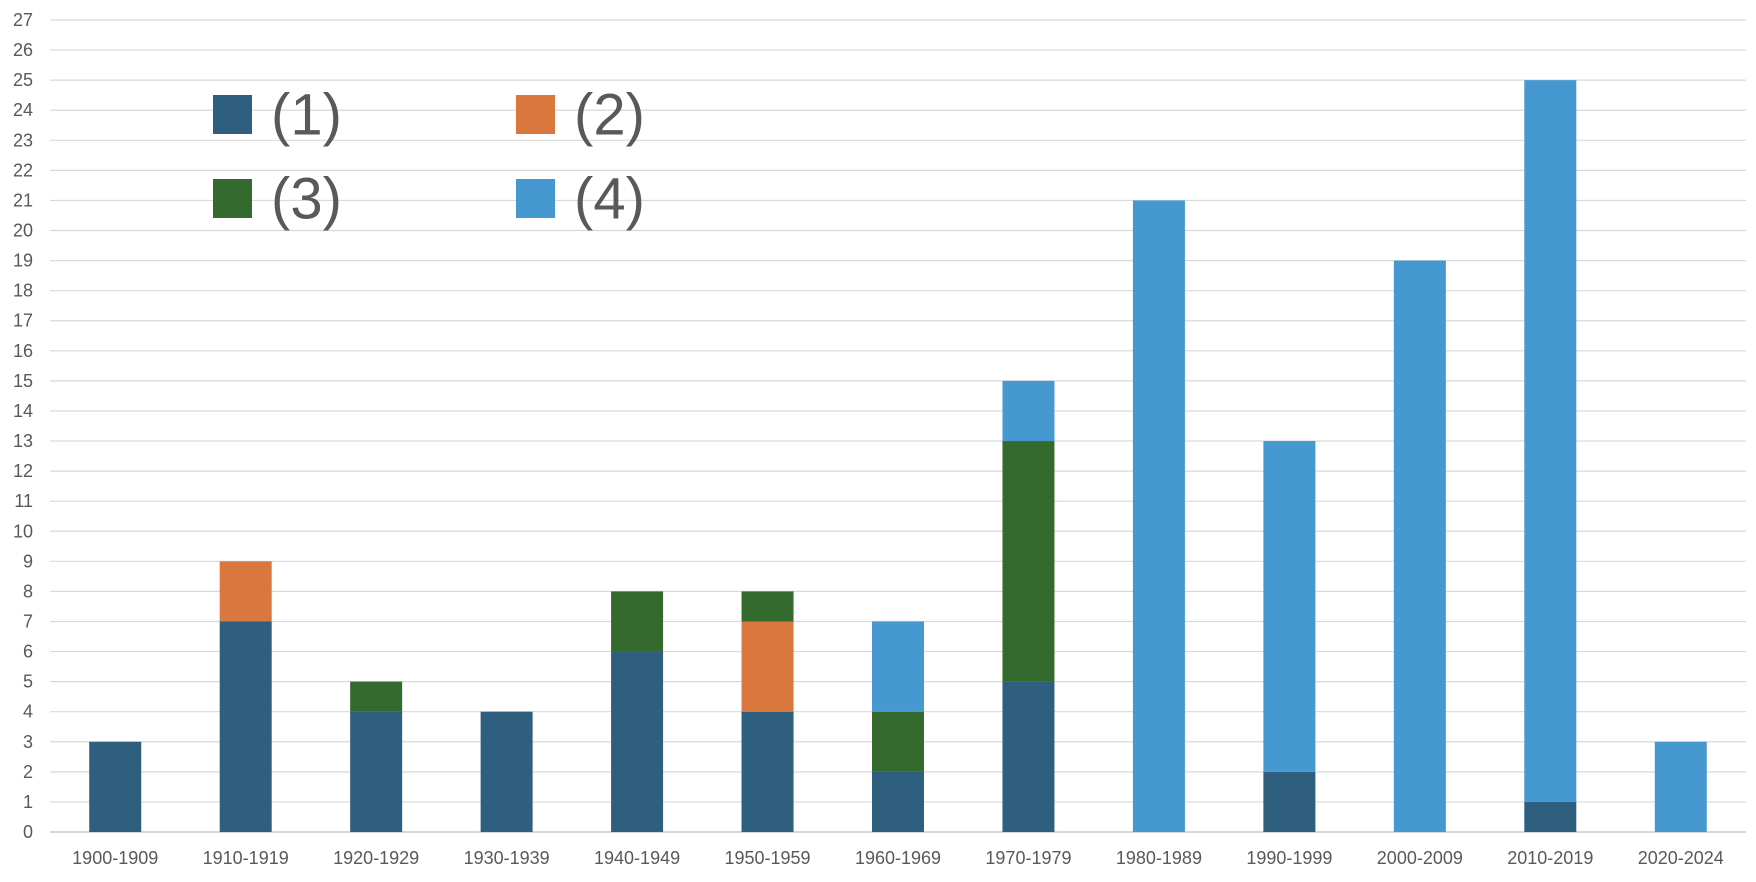 The image size is (1756, 882). What do you see at coordinates (609, 115) in the screenshot?
I see `legend-label: (2)` at bounding box center [609, 115].